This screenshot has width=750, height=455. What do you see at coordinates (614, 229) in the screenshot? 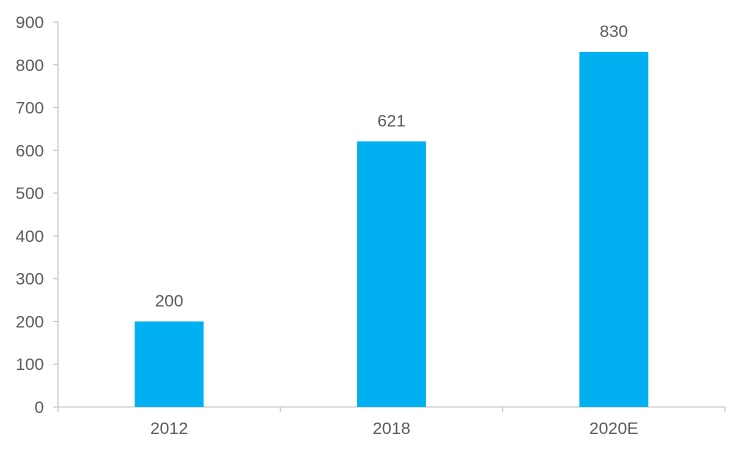
I see `bar-2020e` at bounding box center [614, 229].